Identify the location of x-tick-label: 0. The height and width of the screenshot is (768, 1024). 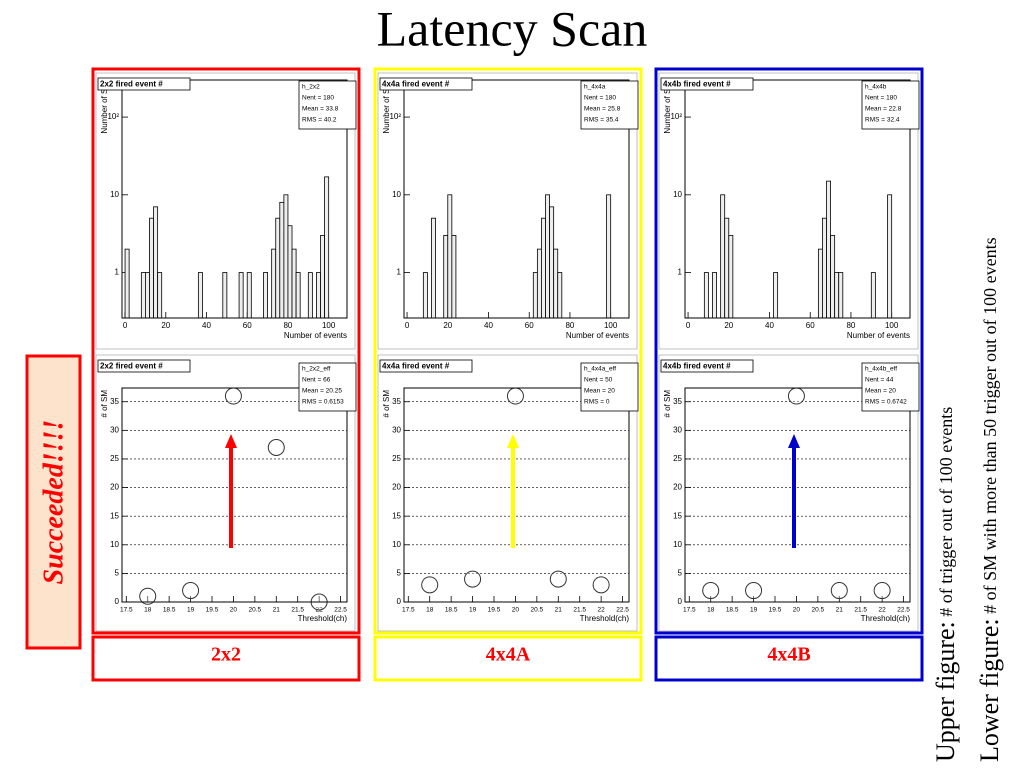
(688, 325).